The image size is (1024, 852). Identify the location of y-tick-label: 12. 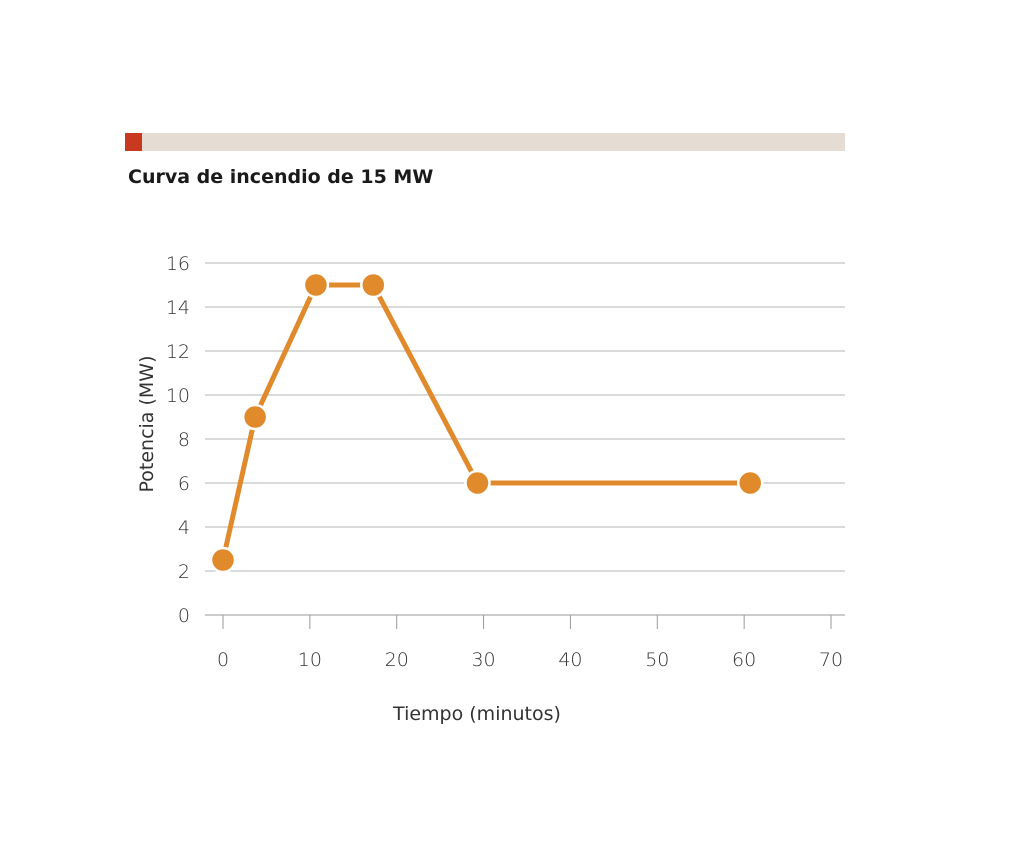
(178, 352).